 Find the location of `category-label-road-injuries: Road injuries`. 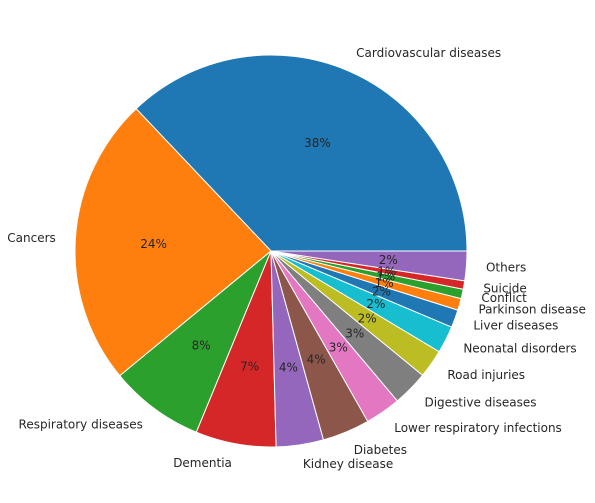

category-label-road-injuries: Road injuries is located at coordinates (486, 375).